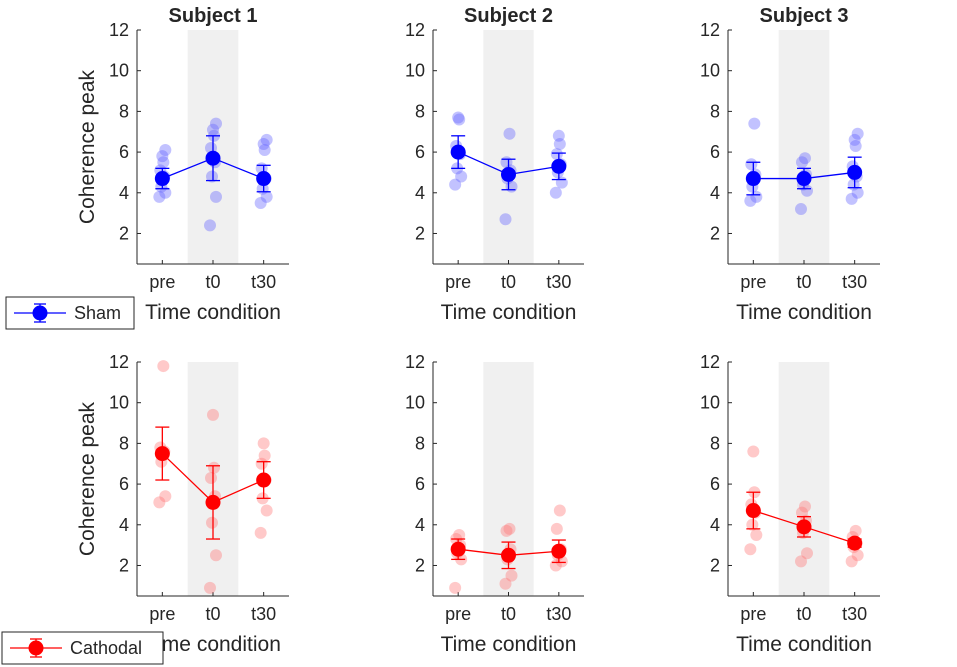  I want to click on legend-label: Cathodal, so click(106, 648).